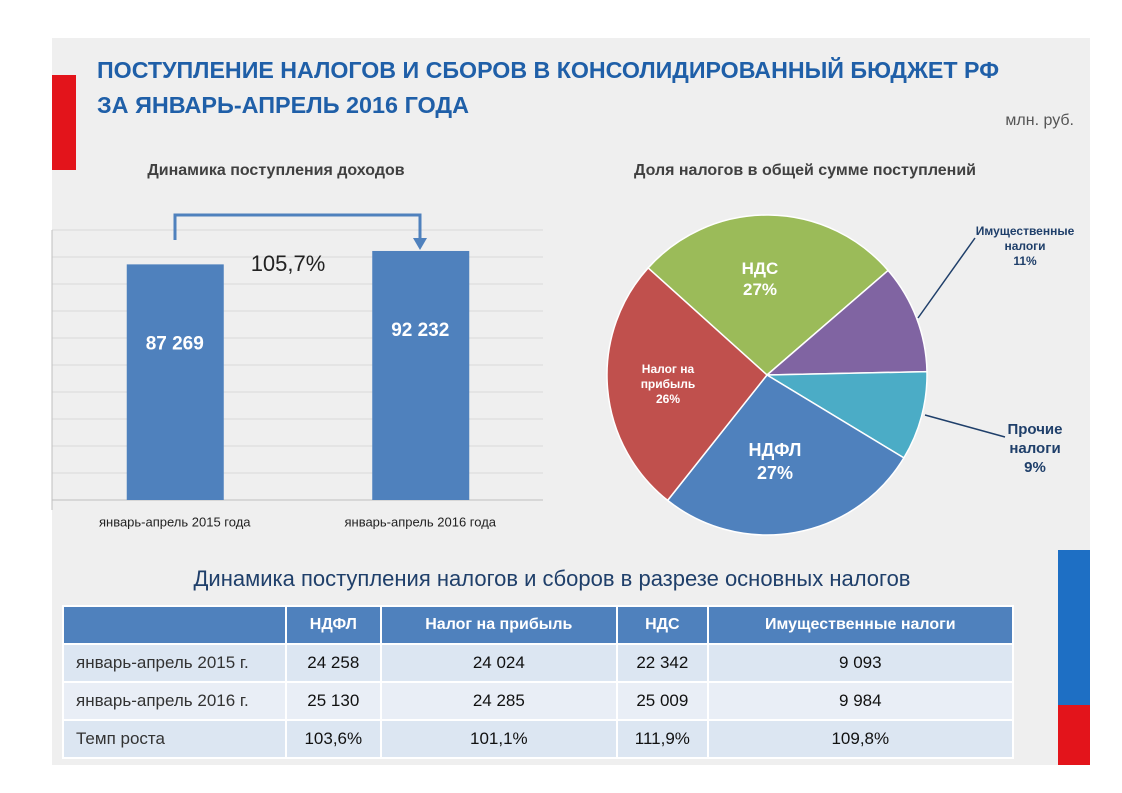 The height and width of the screenshot is (793, 1122). I want to click on table-cell: 24 258, so click(333, 663).